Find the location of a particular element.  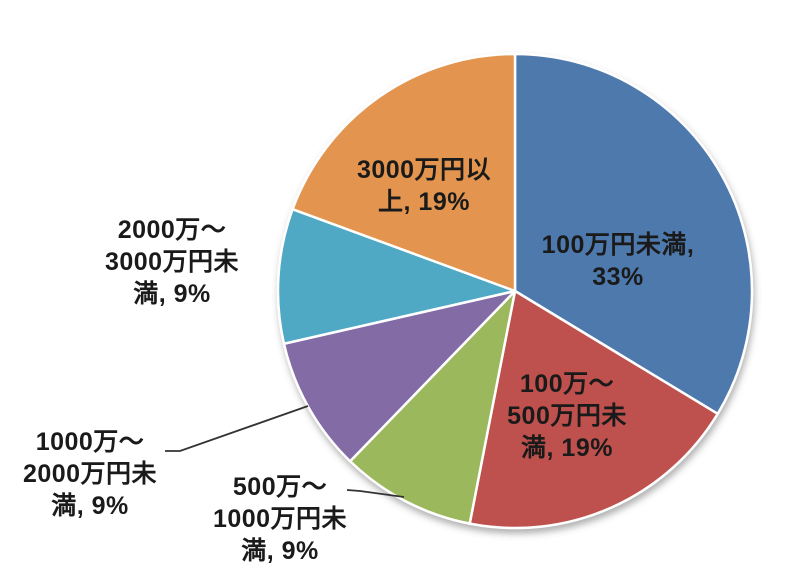

leader-line-5m-to-10m-yen is located at coordinates (375, 493).